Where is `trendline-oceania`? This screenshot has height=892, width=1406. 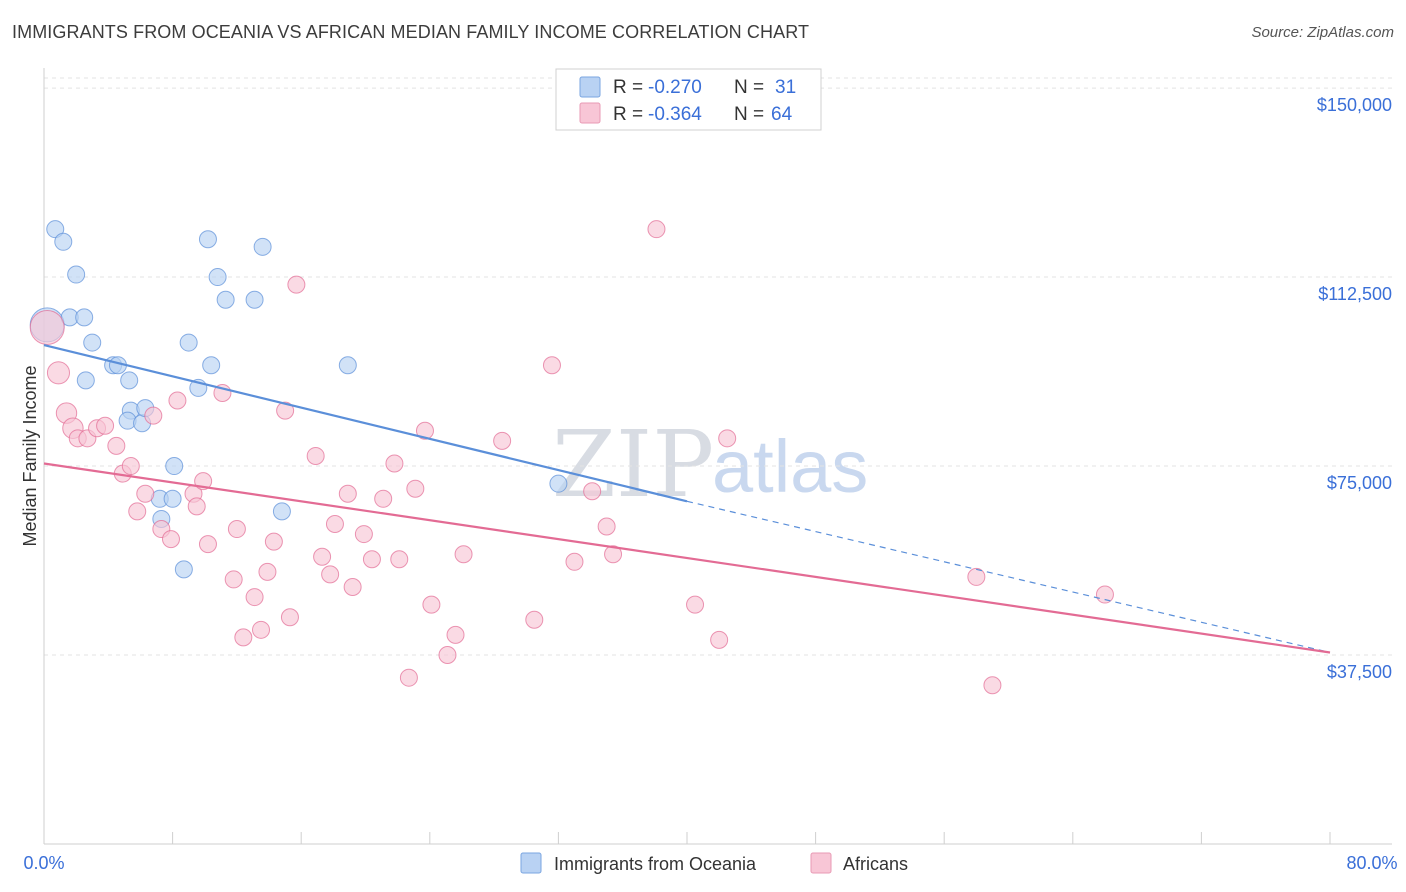
trendline-oceania is located at coordinates (365, 423).